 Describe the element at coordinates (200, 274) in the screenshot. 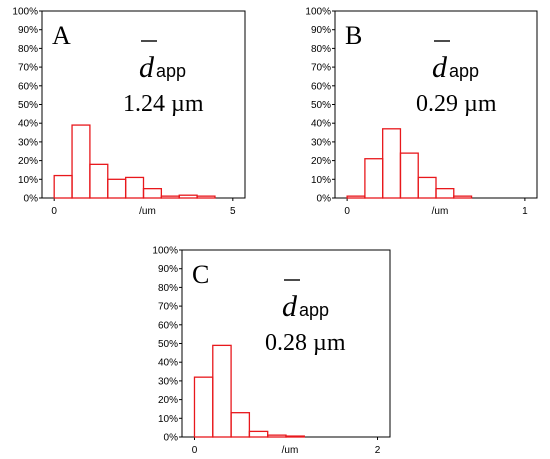

I see `panel-letter: C` at that location.